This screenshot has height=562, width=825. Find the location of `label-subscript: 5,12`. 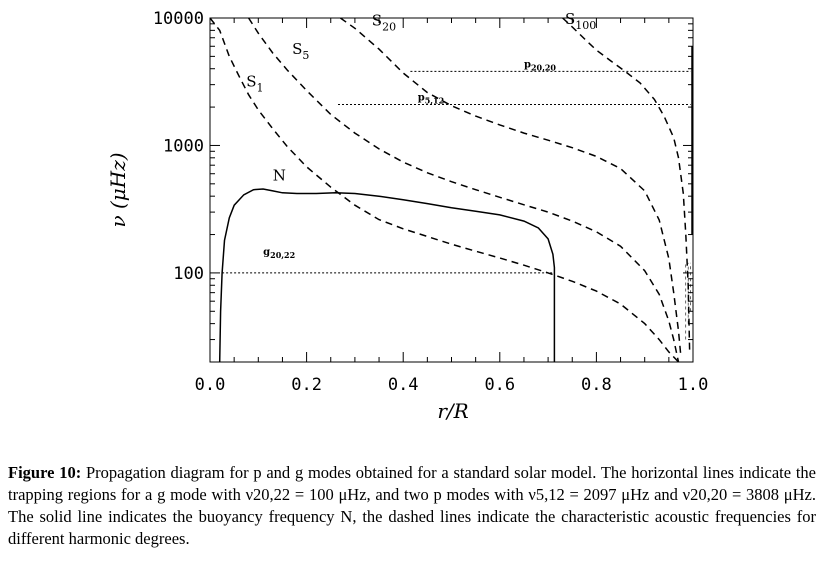

label-subscript: 5,12 is located at coordinates (434, 100).